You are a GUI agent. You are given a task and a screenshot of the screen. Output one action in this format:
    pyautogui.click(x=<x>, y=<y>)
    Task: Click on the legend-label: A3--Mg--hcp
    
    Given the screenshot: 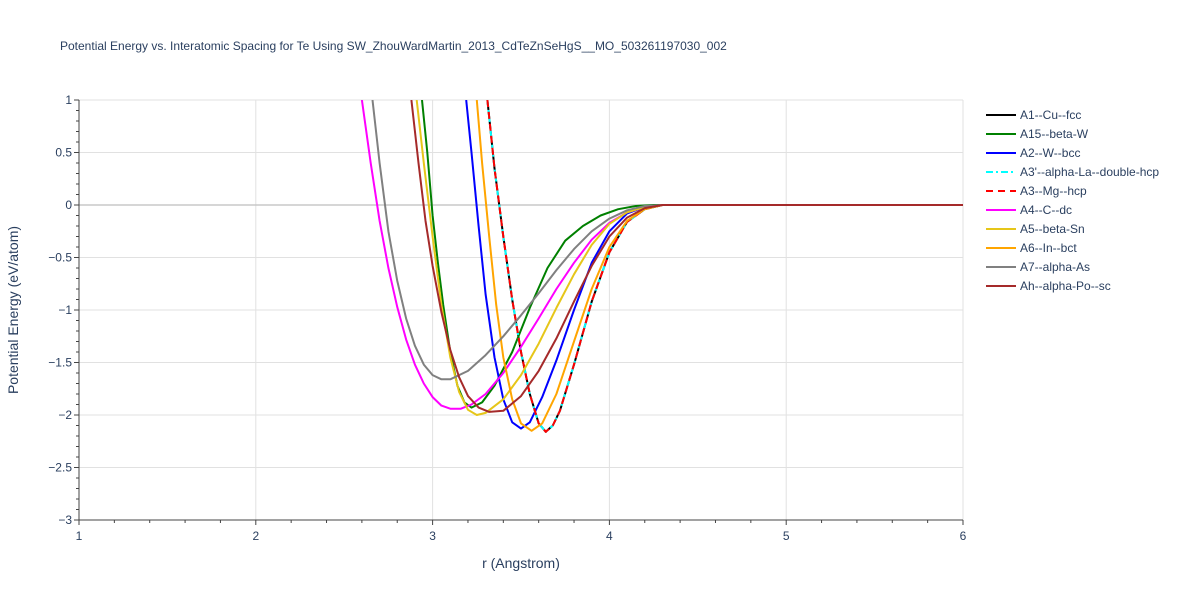 What is the action you would take?
    pyautogui.click(x=1053, y=191)
    